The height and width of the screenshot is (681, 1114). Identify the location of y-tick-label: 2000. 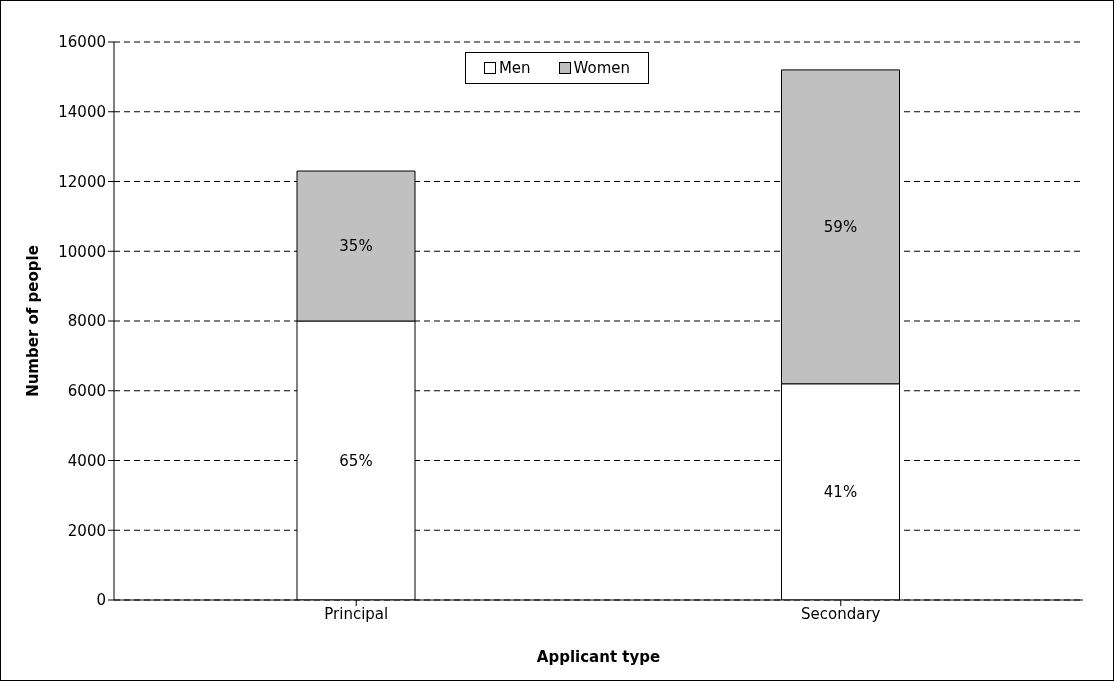
(86, 530).